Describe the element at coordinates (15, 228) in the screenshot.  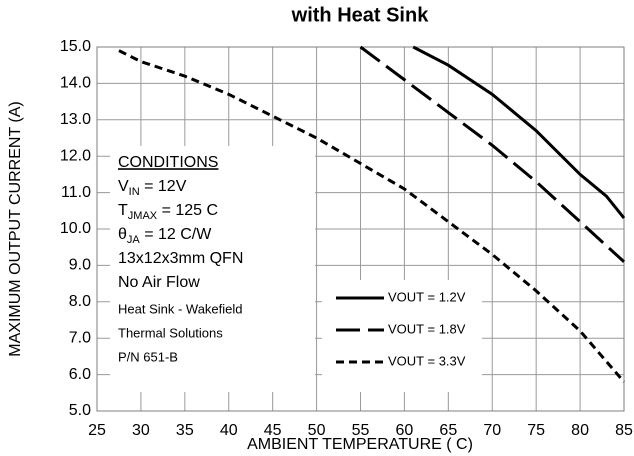
I see `y-axis-label: MAXIMUM OUTPUT CURRENT (A)` at that location.